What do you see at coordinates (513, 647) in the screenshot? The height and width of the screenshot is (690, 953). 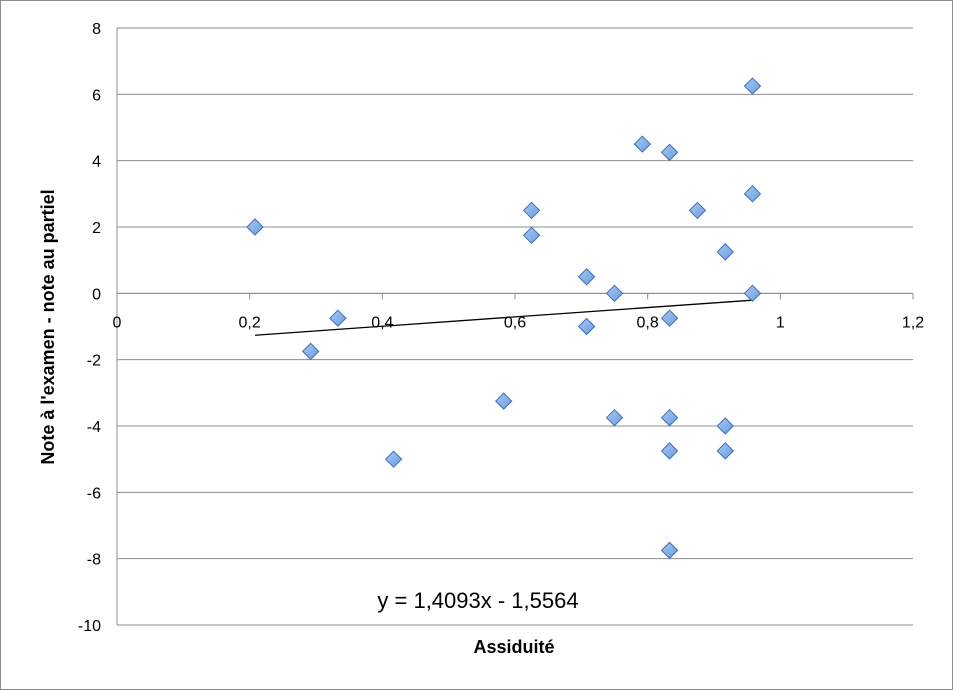 I see `x-axis-title: Assiduité` at bounding box center [513, 647].